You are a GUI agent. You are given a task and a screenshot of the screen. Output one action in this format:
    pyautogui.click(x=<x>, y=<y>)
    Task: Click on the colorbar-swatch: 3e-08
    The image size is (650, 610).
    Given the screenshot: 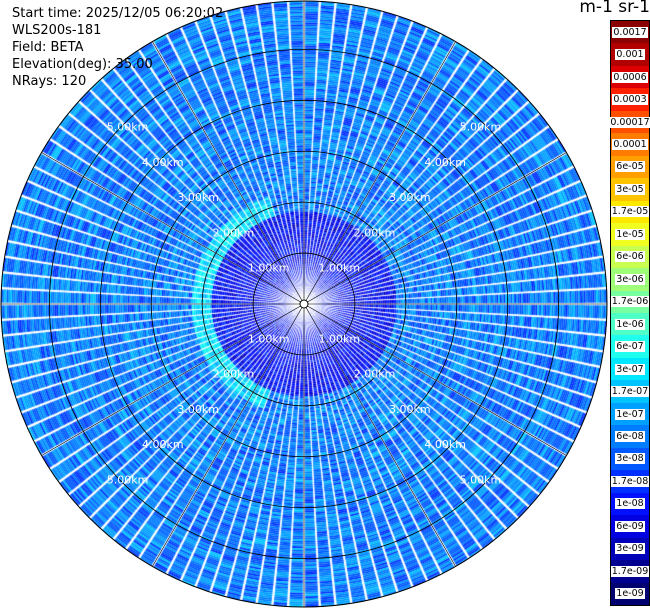 What is the action you would take?
    pyautogui.click(x=630, y=459)
    